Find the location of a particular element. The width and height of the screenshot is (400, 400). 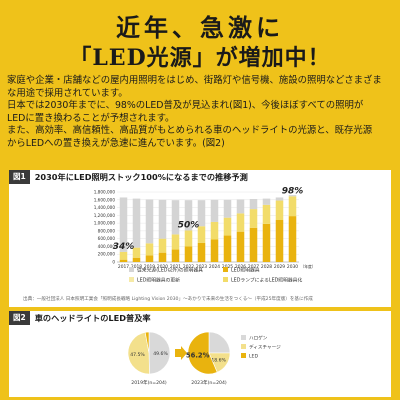

pie-0-label-1: 47.5% is located at coordinates (137, 355).